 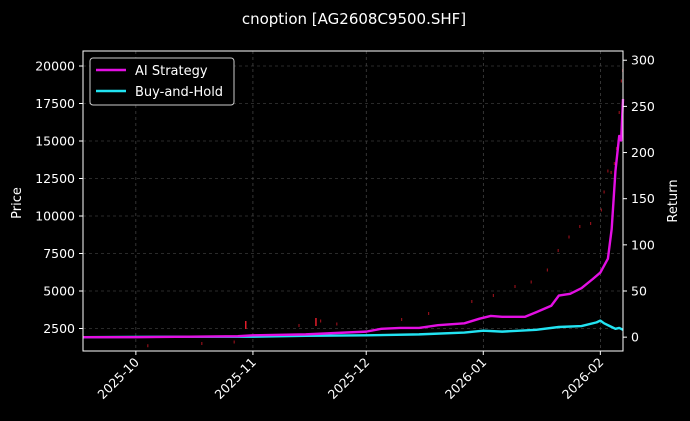 What do you see at coordinates (673, 200) in the screenshot?
I see `y-right-axis-label: Return` at bounding box center [673, 200].